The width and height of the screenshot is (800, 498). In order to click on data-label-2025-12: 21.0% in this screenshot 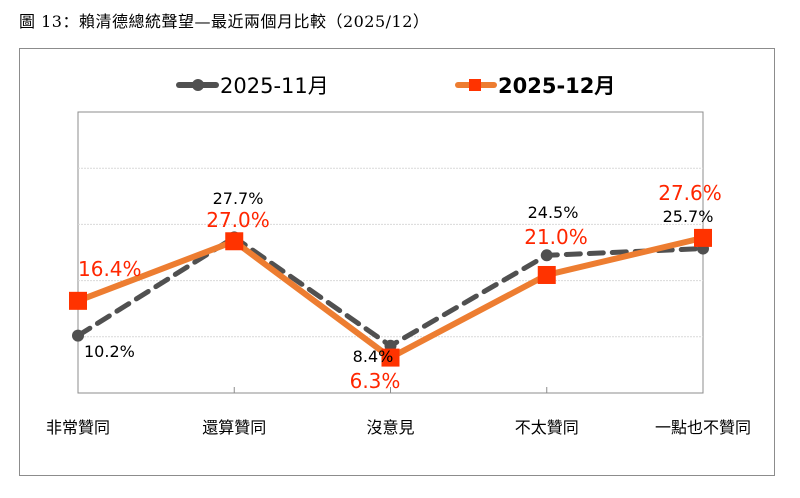, I will do `click(556, 237)`.